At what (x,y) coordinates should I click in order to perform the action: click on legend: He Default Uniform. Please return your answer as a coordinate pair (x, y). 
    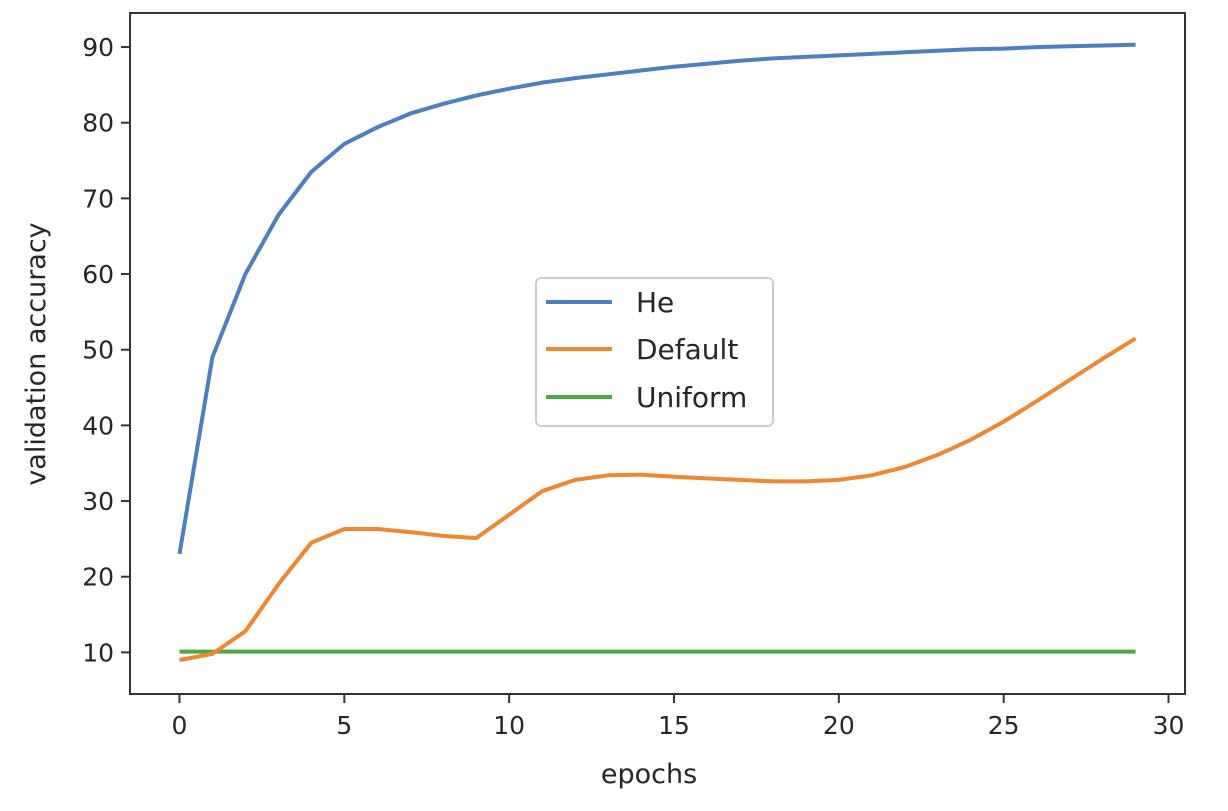
    Looking at the image, I should click on (654, 352).